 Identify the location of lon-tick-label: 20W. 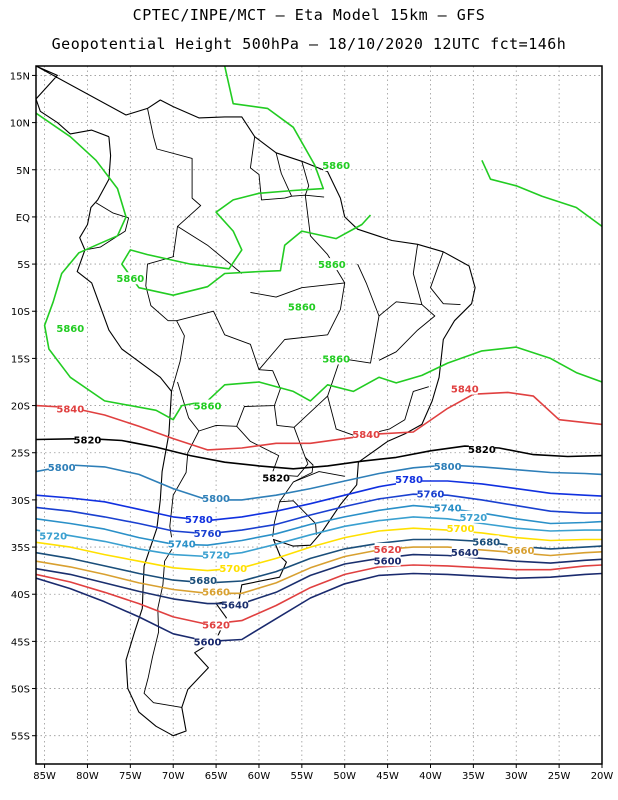
(602, 776).